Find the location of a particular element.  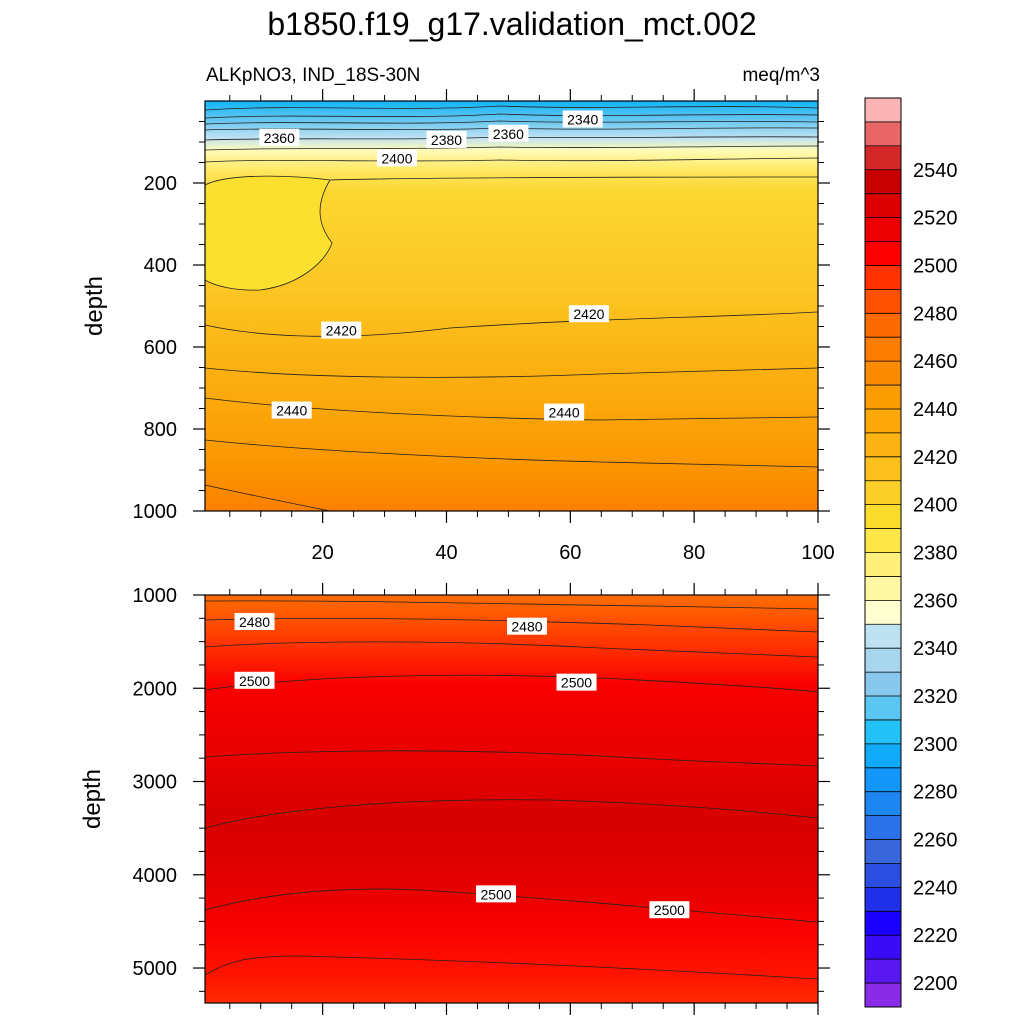

contour-label-text: 2340 is located at coordinates (582, 119).